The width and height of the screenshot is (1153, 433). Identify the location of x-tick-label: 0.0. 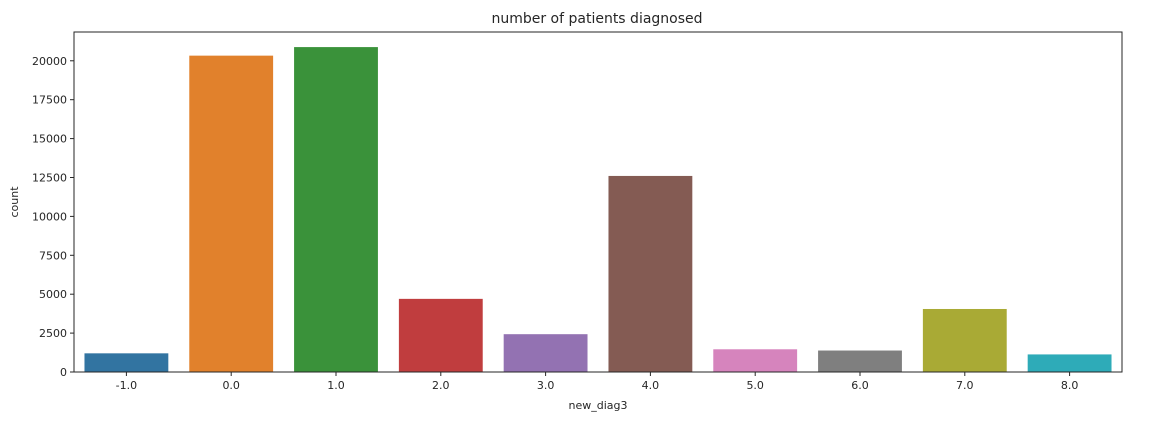
(231, 385).